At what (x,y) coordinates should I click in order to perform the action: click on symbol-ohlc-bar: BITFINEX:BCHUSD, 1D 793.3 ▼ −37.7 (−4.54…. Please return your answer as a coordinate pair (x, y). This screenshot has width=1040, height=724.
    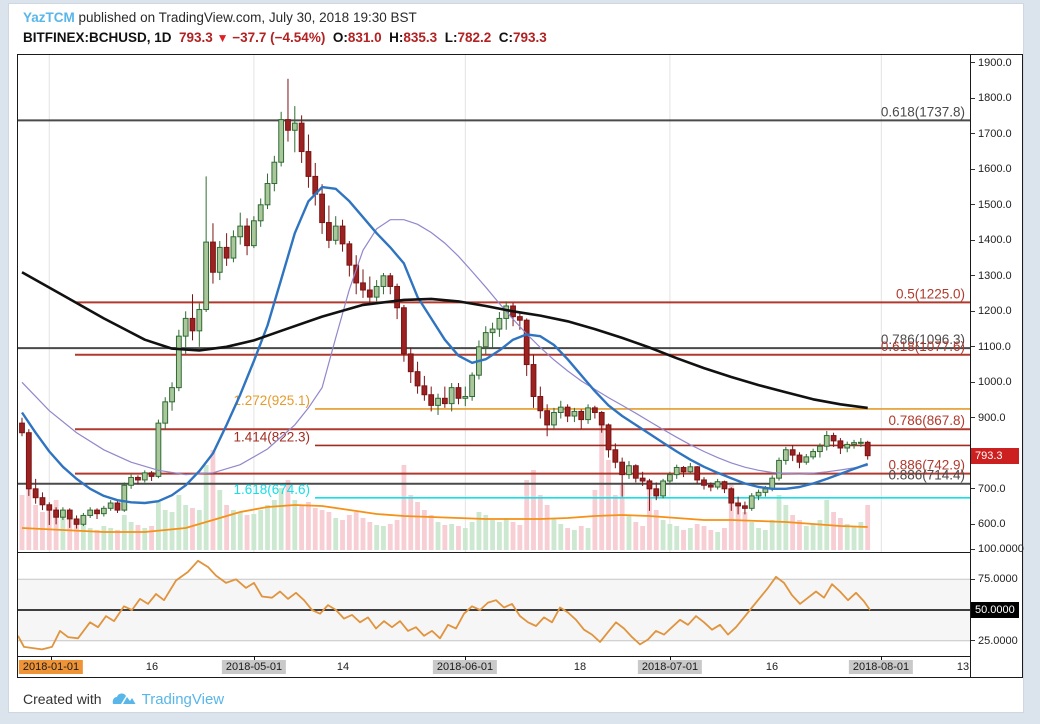
    Looking at the image, I should click on (285, 37).